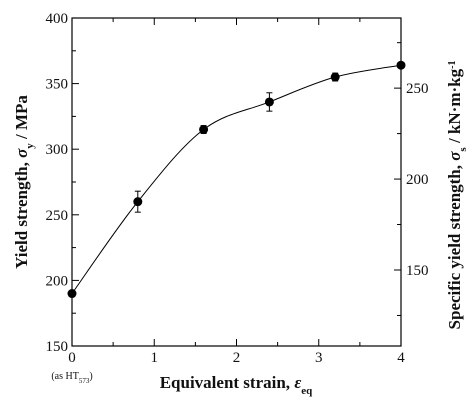  Describe the element at coordinates (236, 385) in the screenshot. I see `x-axis-label: Equivalent strain, εeq` at that location.